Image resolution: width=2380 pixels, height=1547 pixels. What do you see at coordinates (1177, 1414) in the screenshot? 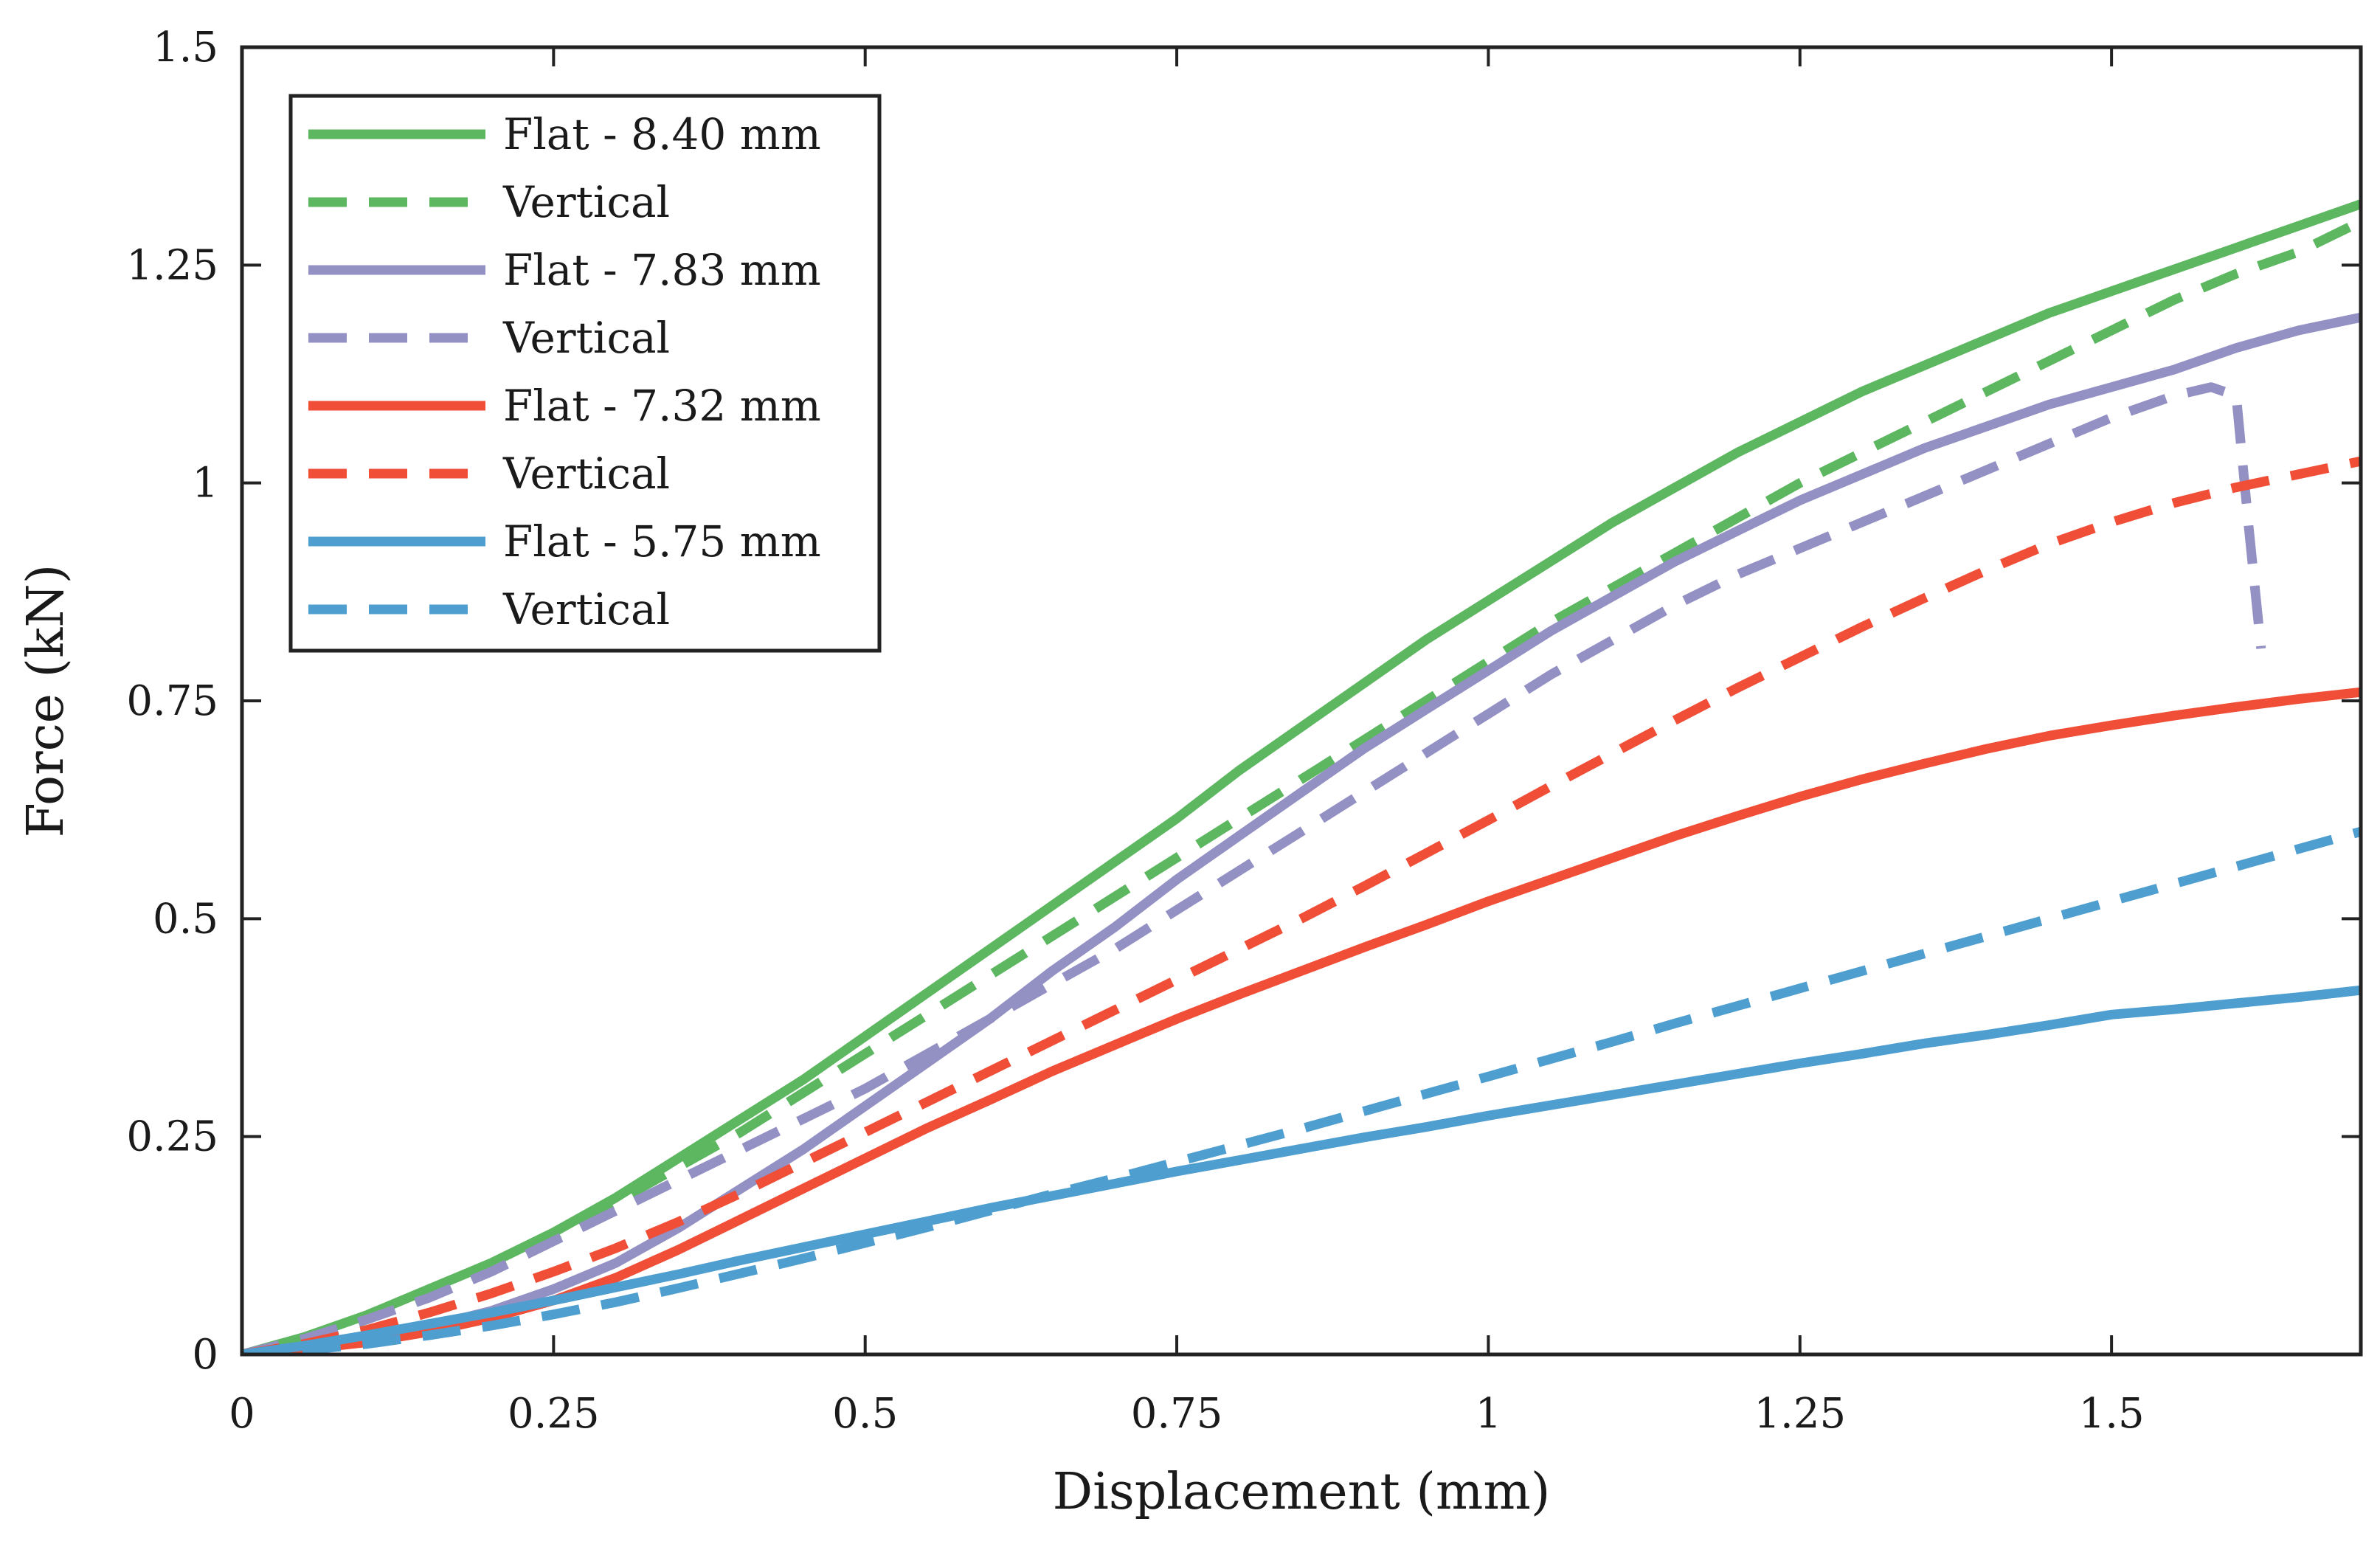
I see `x-tick-label: 0.75` at bounding box center [1177, 1414].